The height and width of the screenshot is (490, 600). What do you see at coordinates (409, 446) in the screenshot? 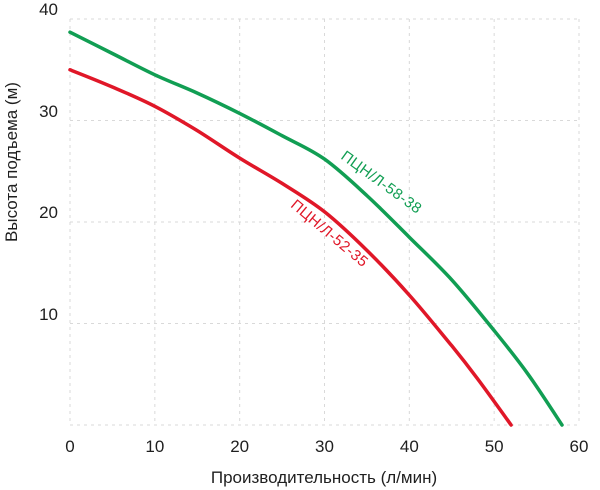
I see `x-tick-label: 40` at bounding box center [409, 446].